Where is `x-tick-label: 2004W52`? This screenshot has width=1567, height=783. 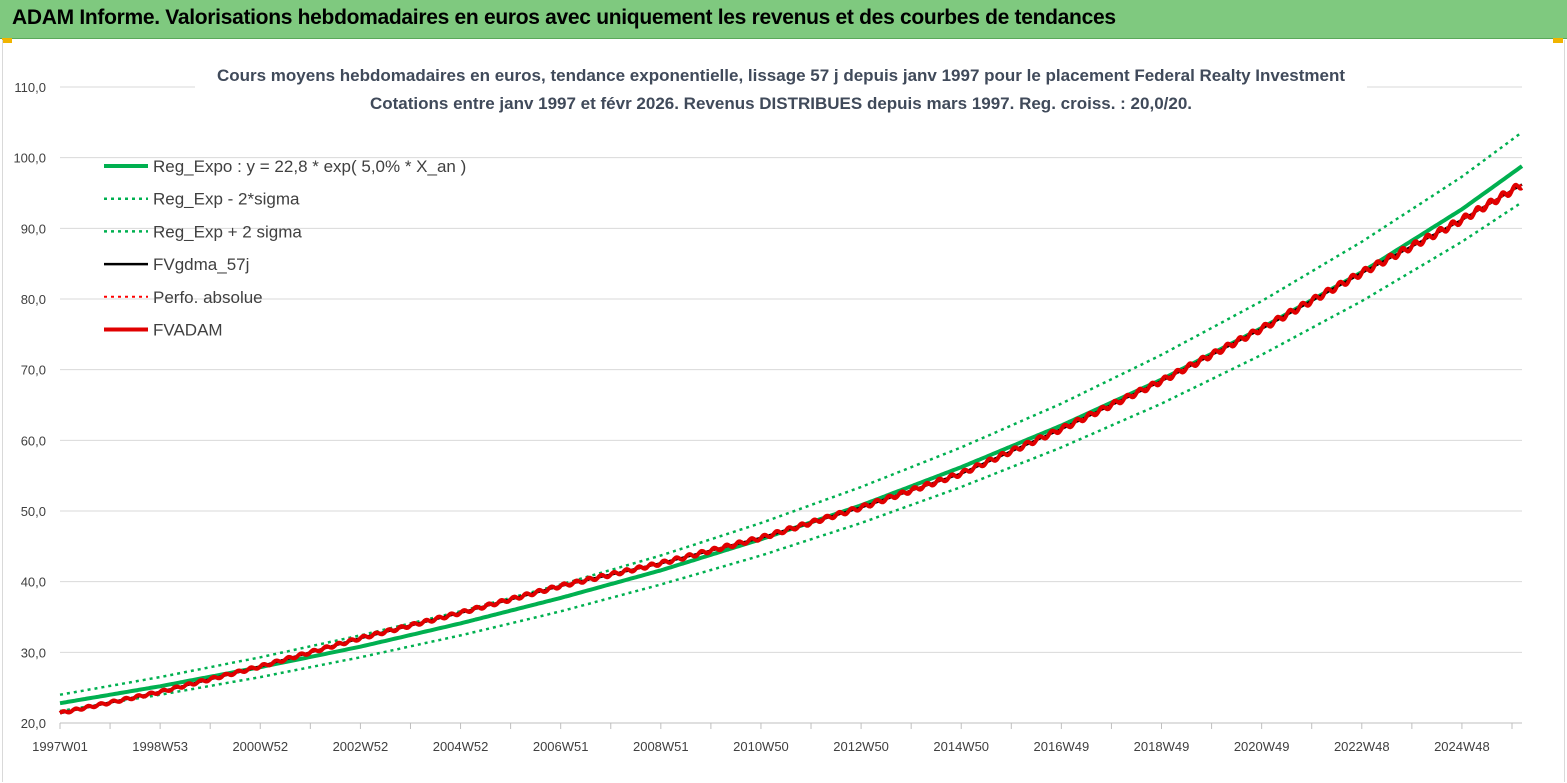
x-tick-label: 2004W52 is located at coordinates (461, 746).